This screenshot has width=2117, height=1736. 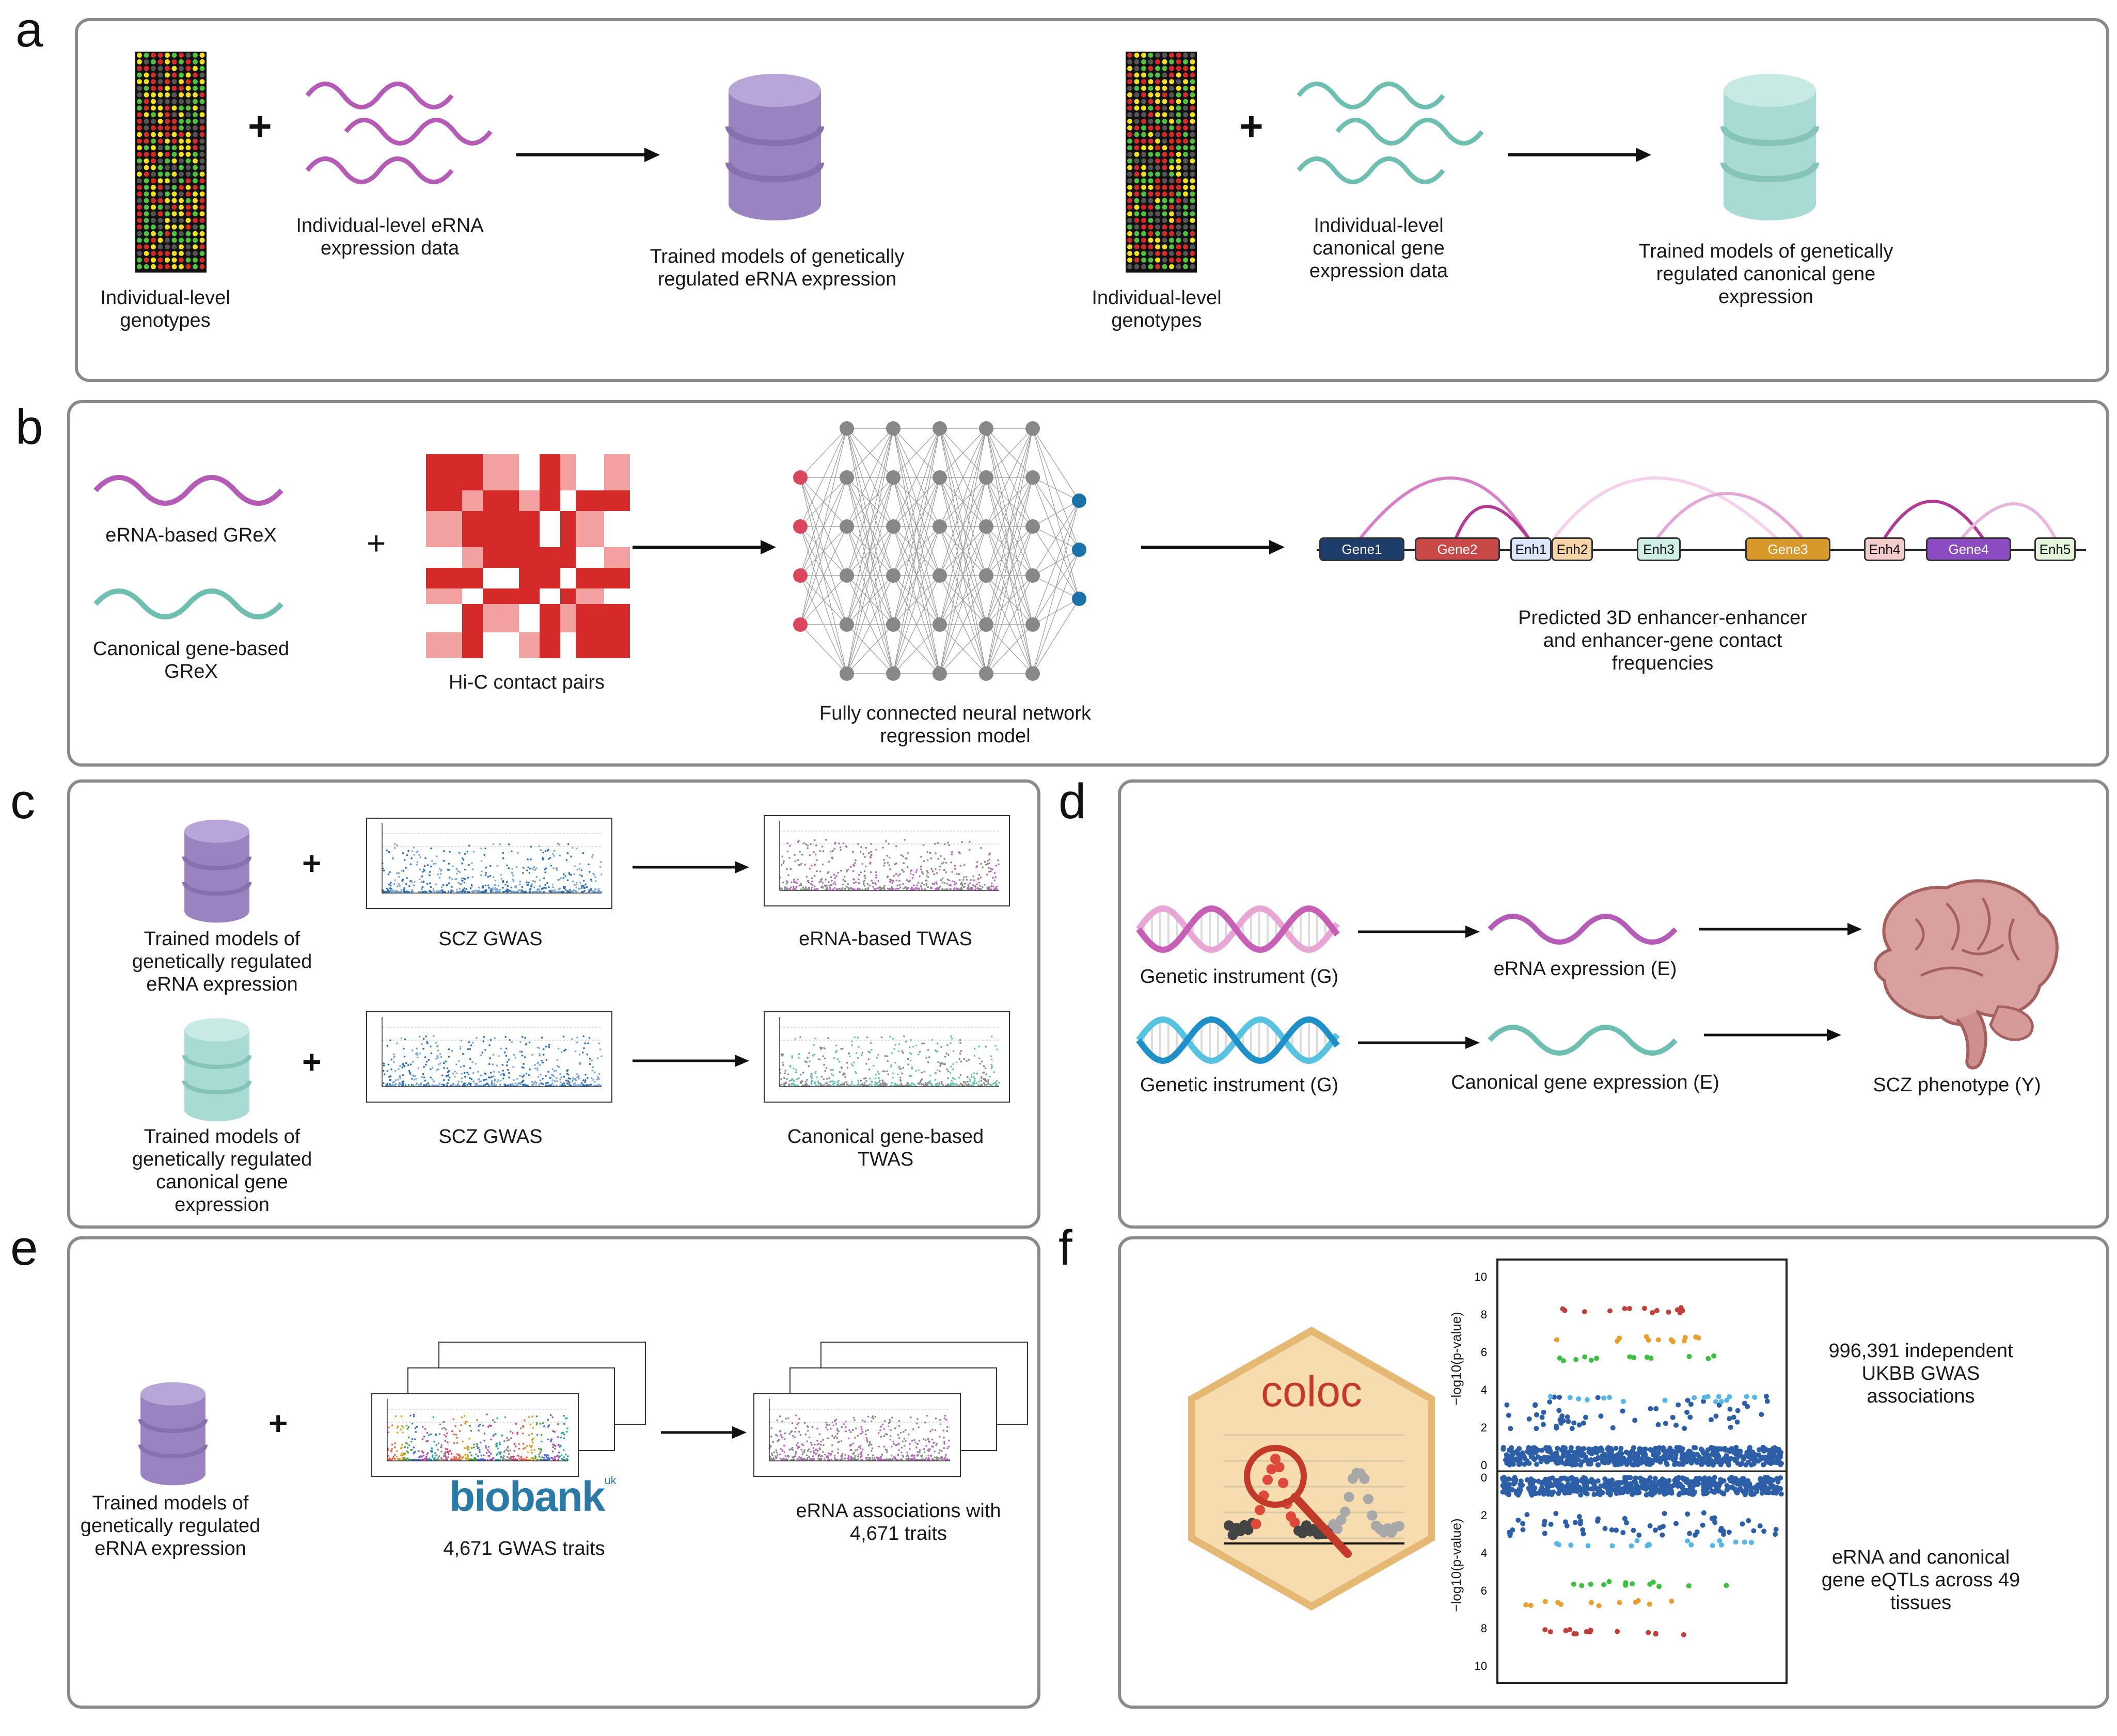 What do you see at coordinates (1585, 1082) in the screenshot?
I see `canonical-expression-e-label: Canonical gene expression (E)` at bounding box center [1585, 1082].